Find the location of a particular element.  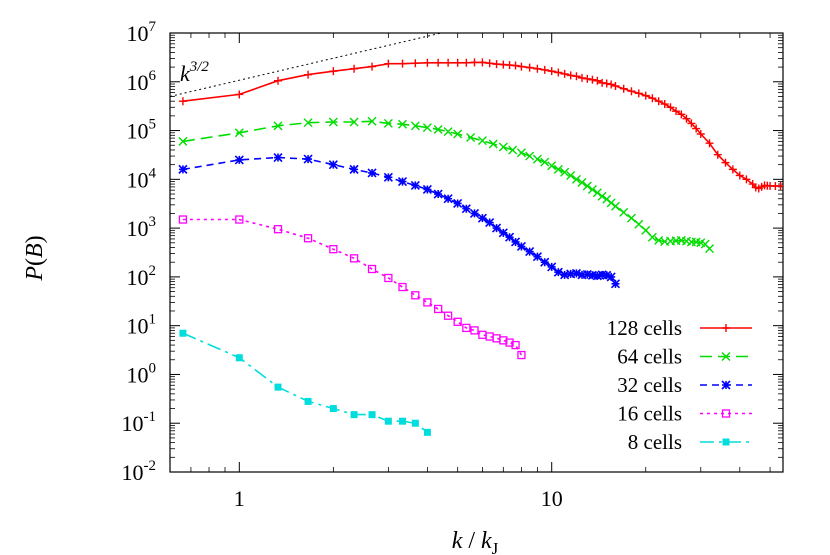

y-tick-label: 10⁷ is located at coordinates (142, 32).